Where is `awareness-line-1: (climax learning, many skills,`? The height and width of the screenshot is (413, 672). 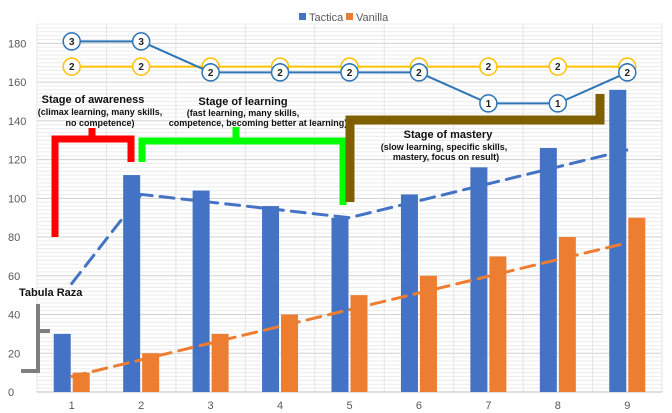 awareness-line-1: (climax learning, many skills, is located at coordinates (100, 112).